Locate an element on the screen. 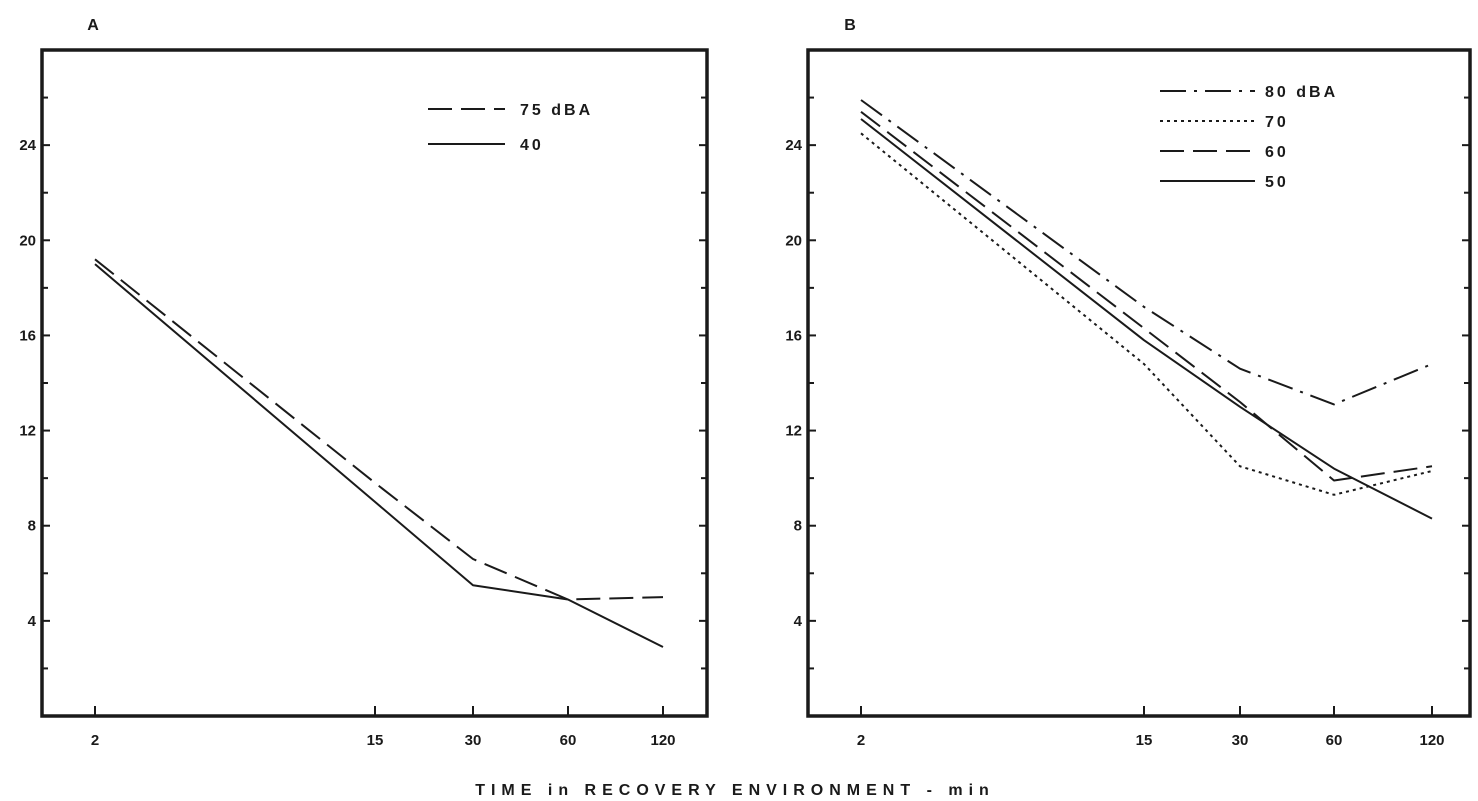 This screenshot has height=801, width=1478. panel-label: A is located at coordinates (93, 25).